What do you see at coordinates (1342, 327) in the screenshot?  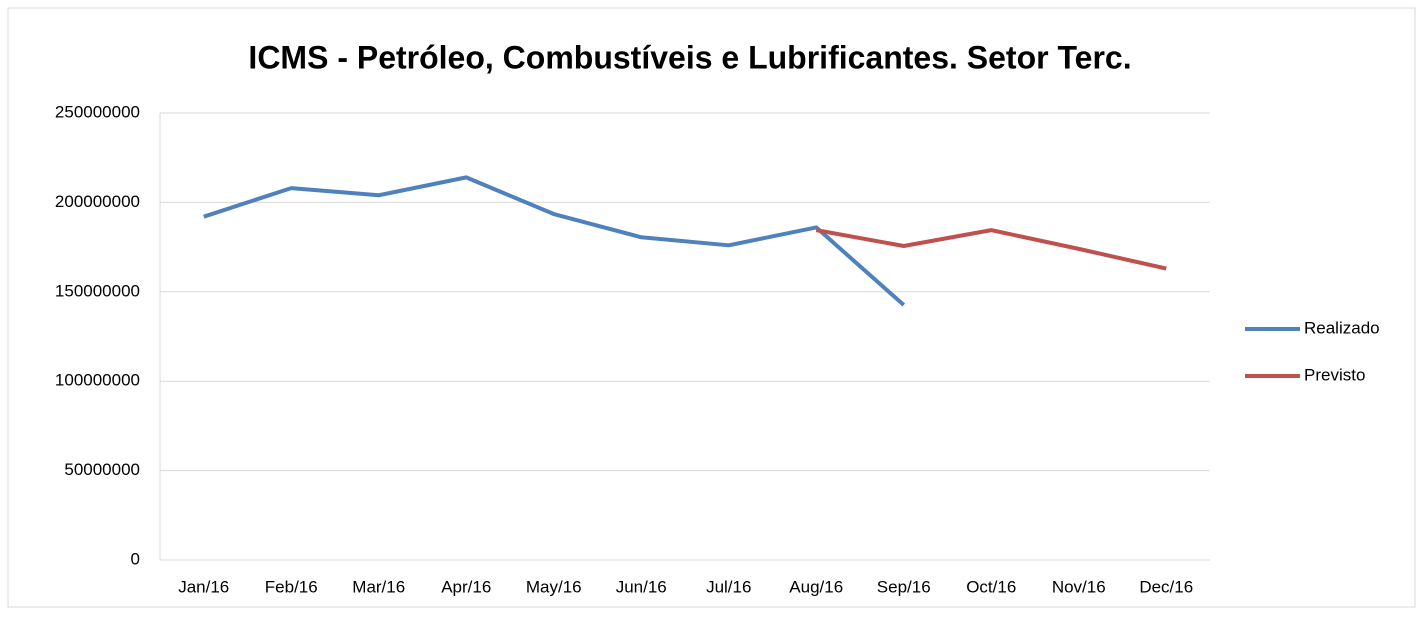 I see `legend-label: Realizado` at bounding box center [1342, 327].